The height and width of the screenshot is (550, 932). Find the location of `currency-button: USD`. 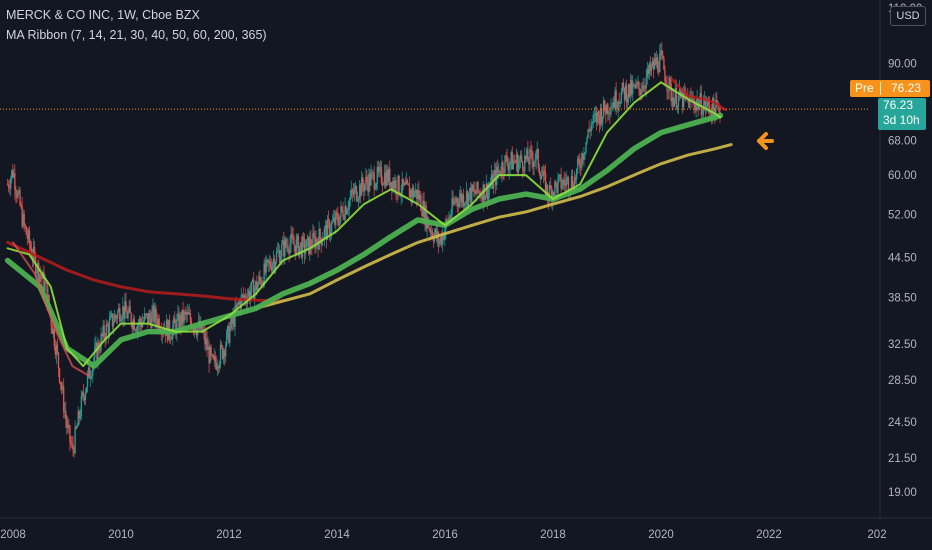

currency-button: USD is located at coordinates (908, 16).